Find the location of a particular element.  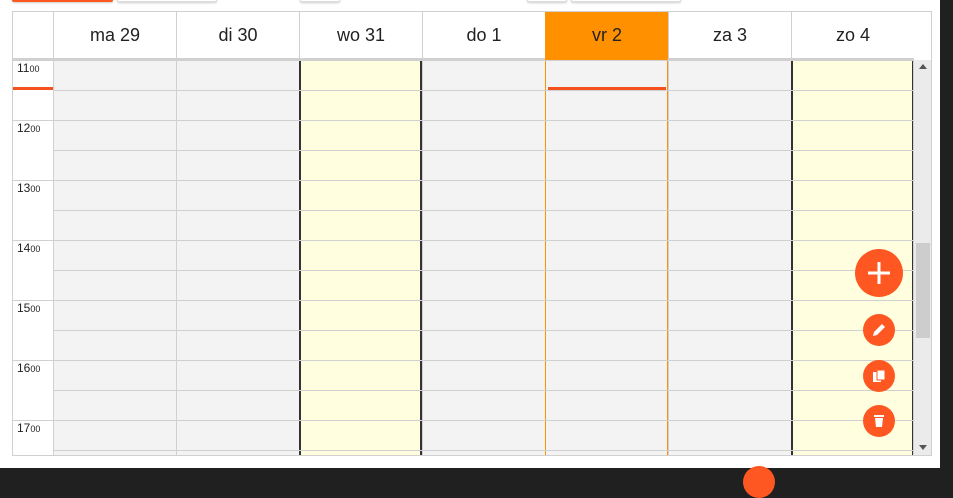

edit-event-button is located at coordinates (879, 330).